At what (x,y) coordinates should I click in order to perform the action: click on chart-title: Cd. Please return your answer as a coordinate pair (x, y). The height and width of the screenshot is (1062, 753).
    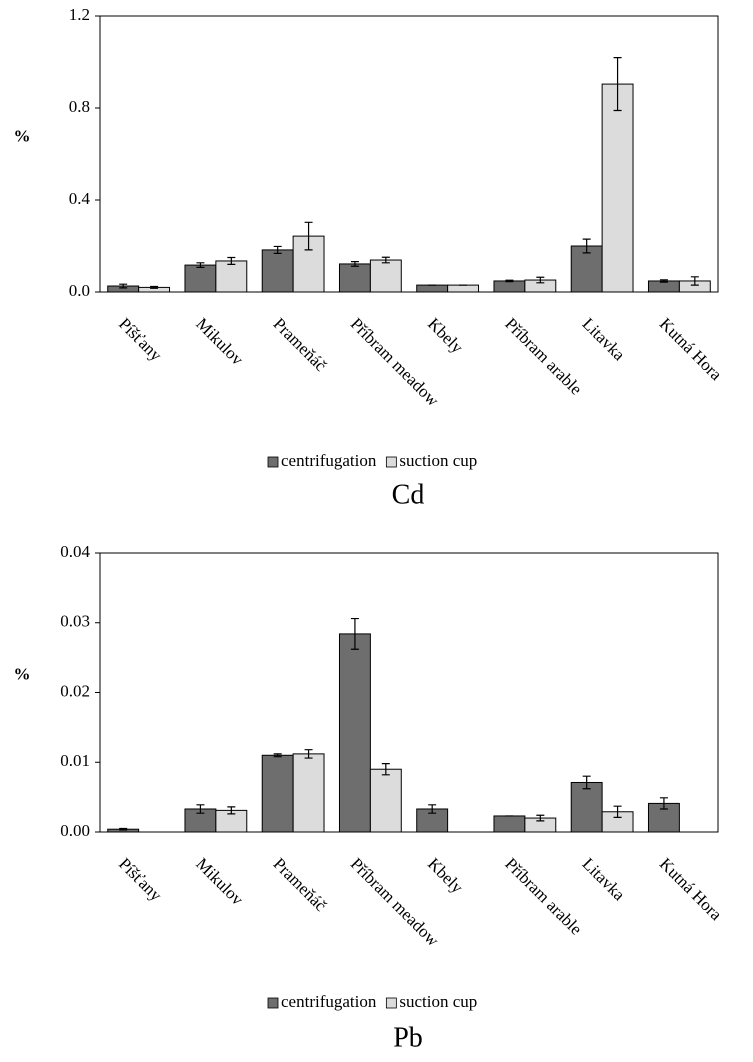
    Looking at the image, I should click on (408, 494).